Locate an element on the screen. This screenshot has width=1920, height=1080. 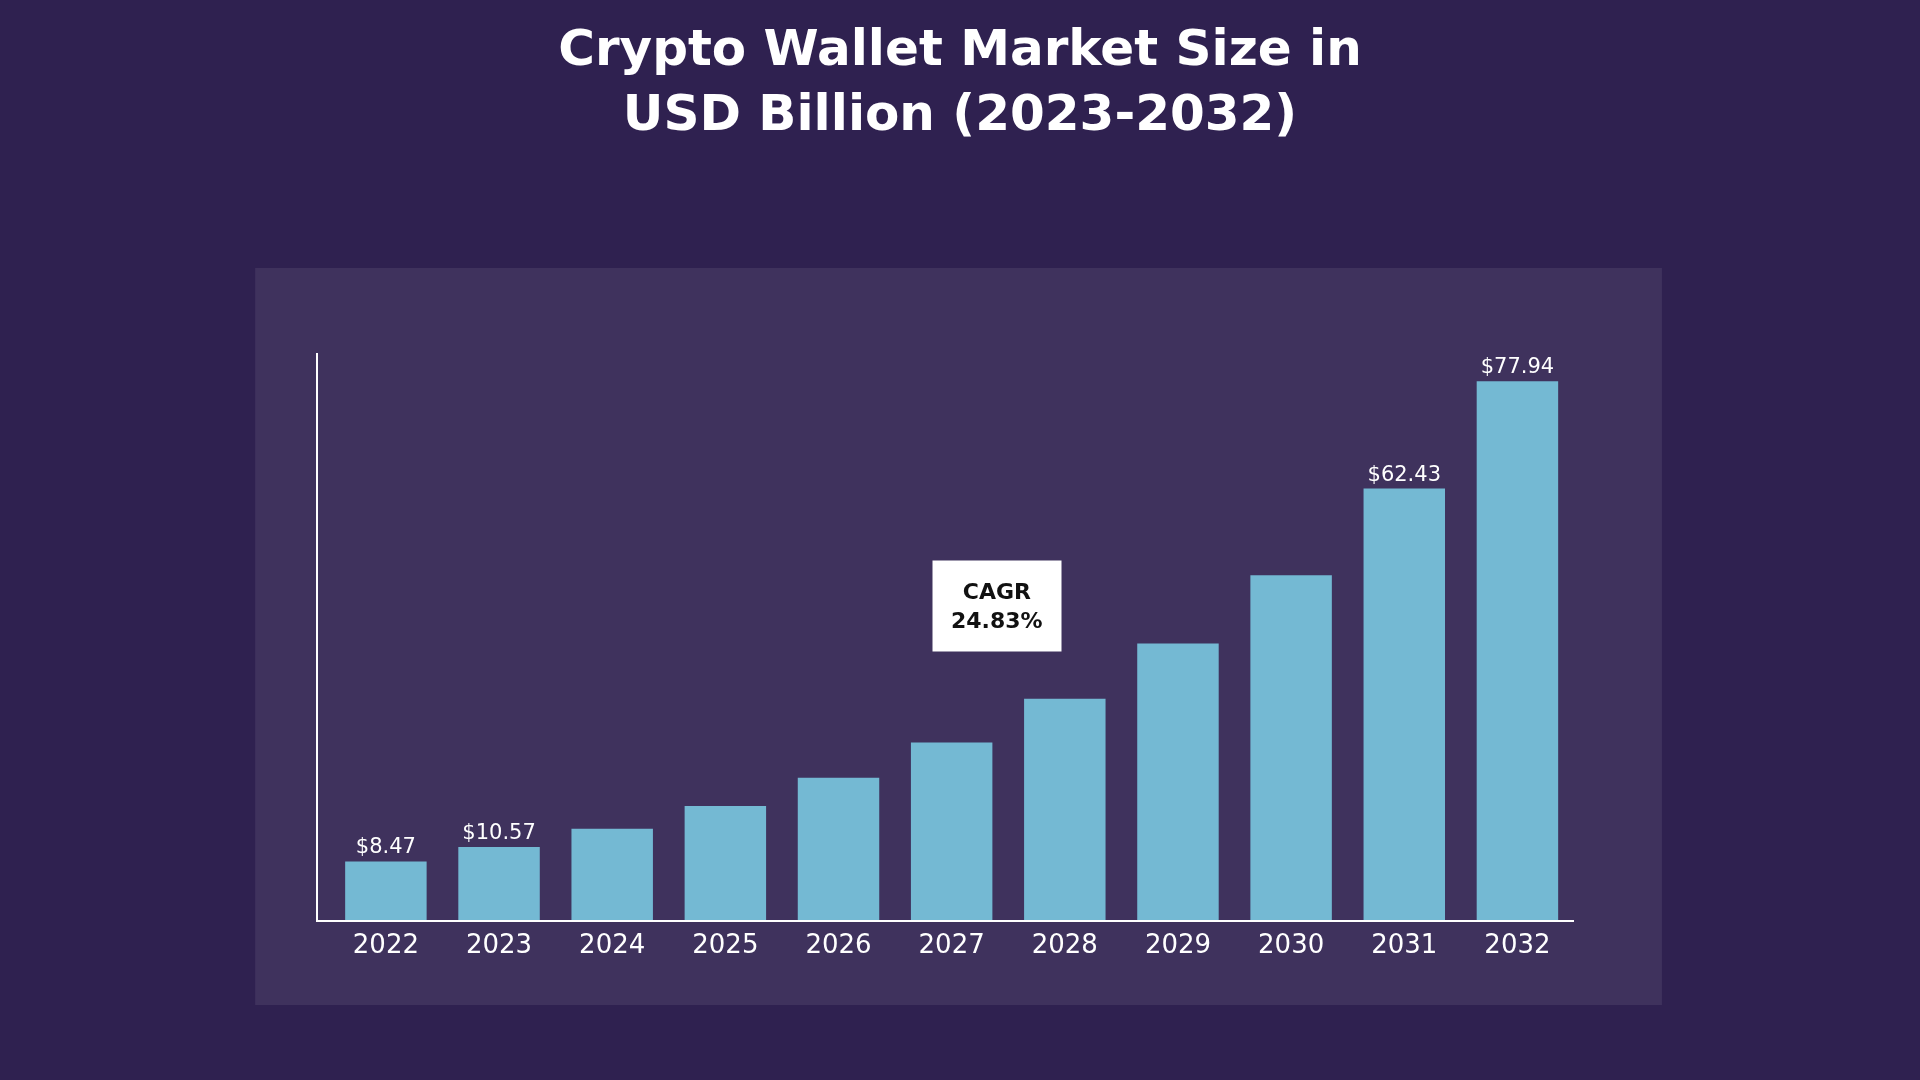
x-tick-label: 2024 is located at coordinates (612, 944).